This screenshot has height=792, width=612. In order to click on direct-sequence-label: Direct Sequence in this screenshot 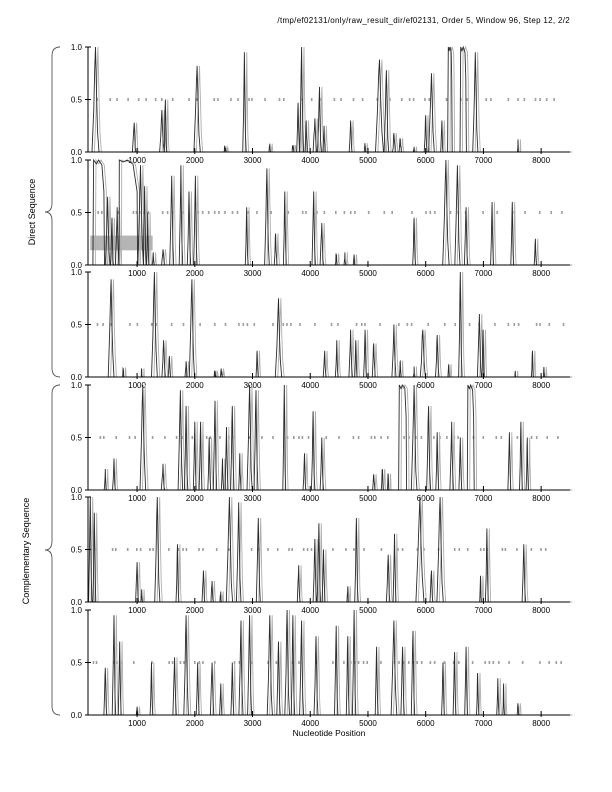, I will do `click(32, 212)`.